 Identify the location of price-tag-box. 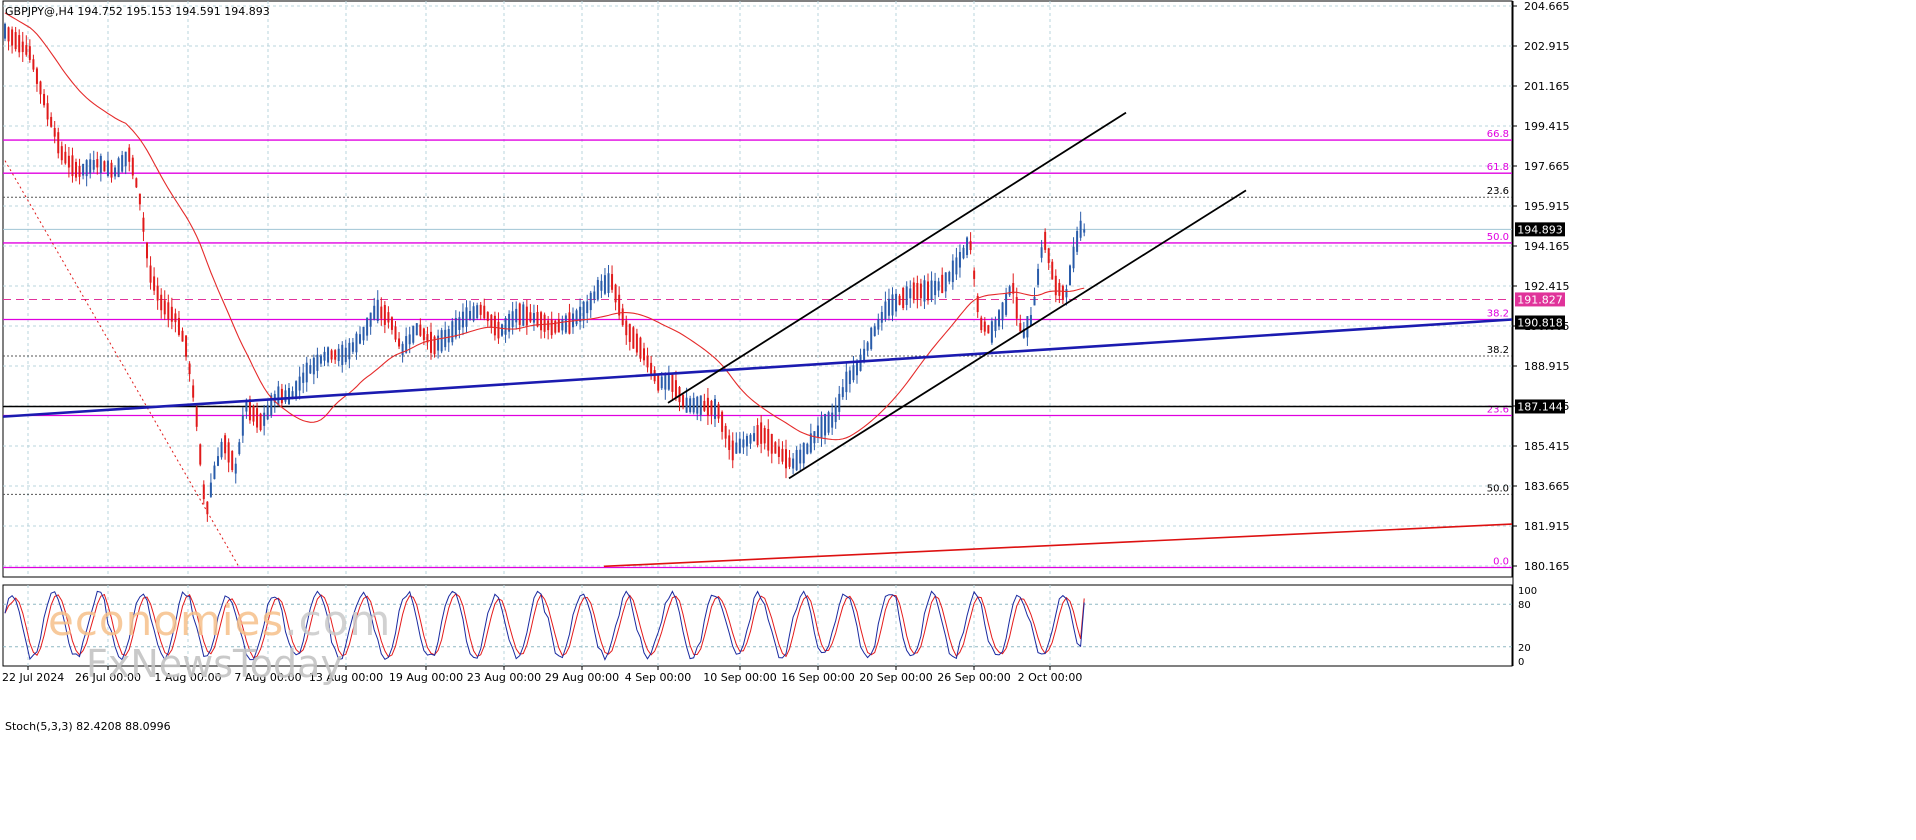
(1540, 299).